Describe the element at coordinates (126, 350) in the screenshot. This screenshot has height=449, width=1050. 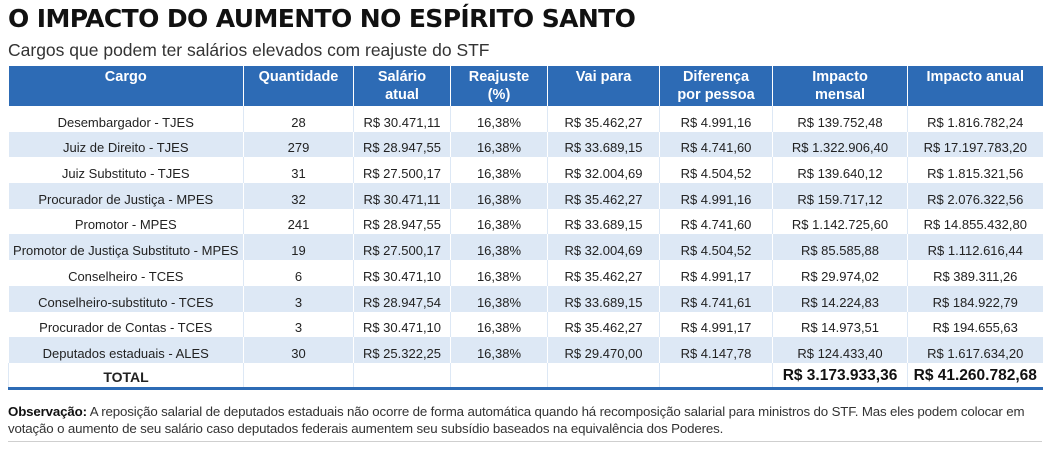
I see `cell-cargo: Deputados estaduais - ALES` at that location.